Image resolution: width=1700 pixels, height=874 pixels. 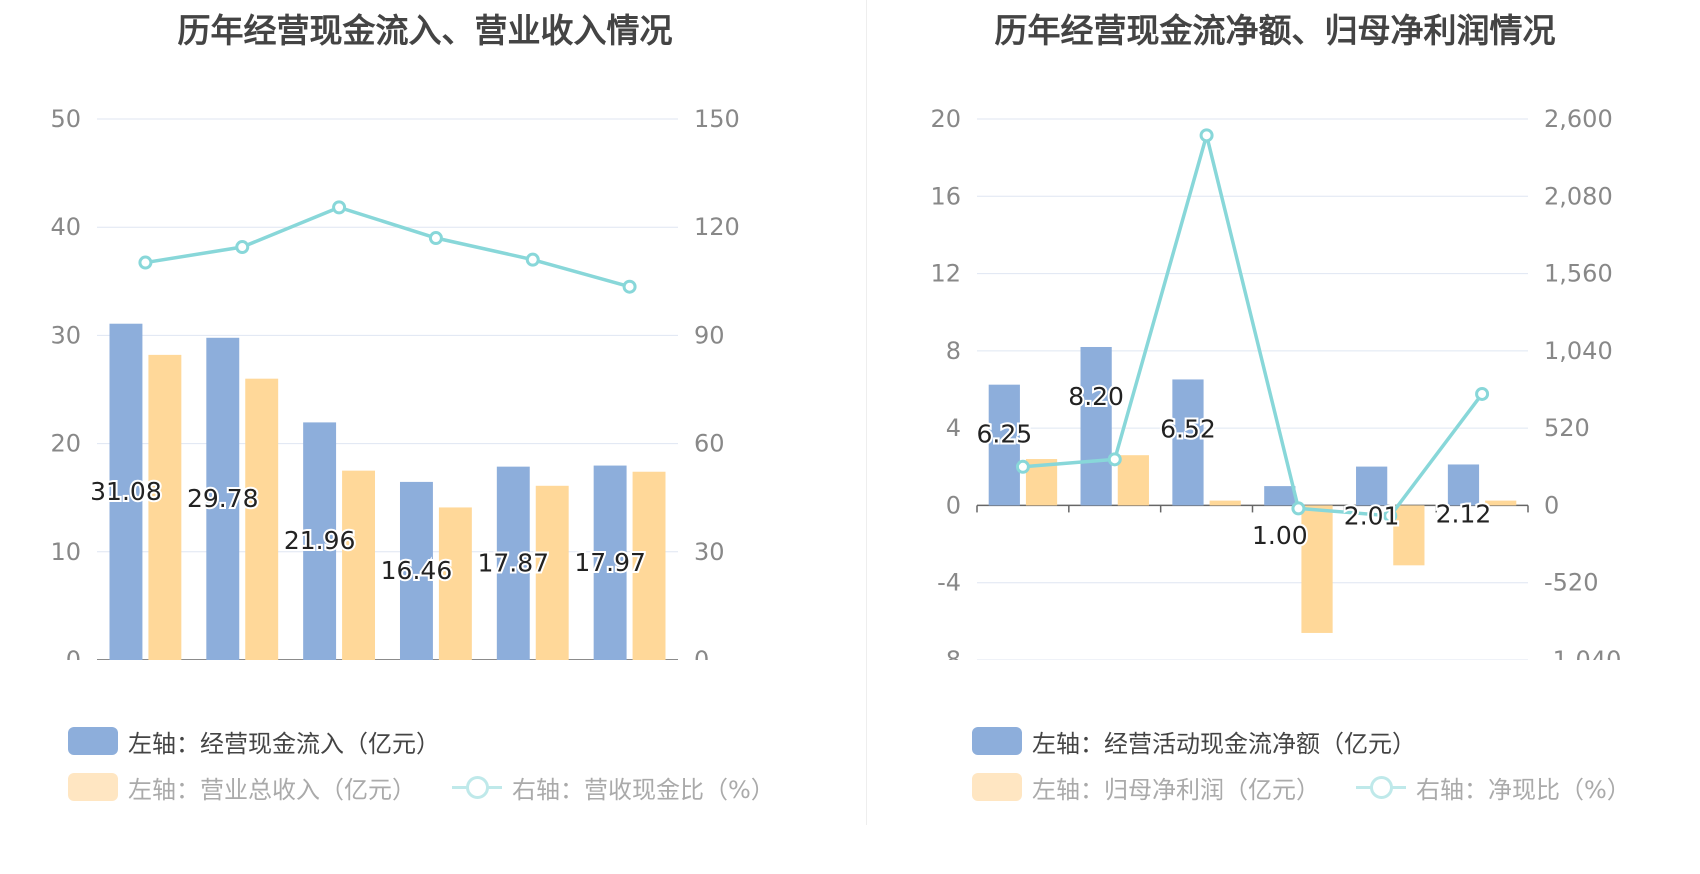 What do you see at coordinates (1176, 789) in the screenshot?
I see `legend-label: 左轴：归母净利润（亿元）` at bounding box center [1176, 789].